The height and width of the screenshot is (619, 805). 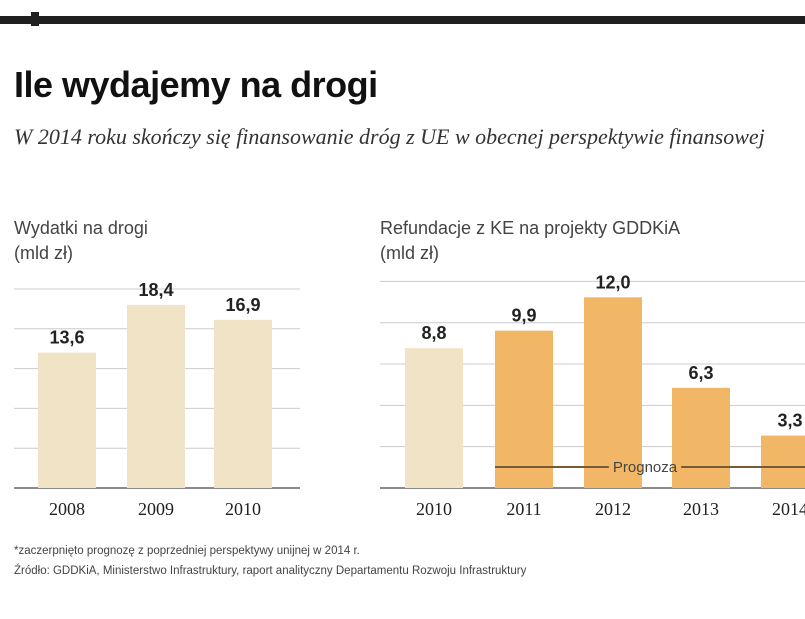 What do you see at coordinates (196, 84) in the screenshot?
I see `chart-title: Ile wydajemy na drogi` at bounding box center [196, 84].